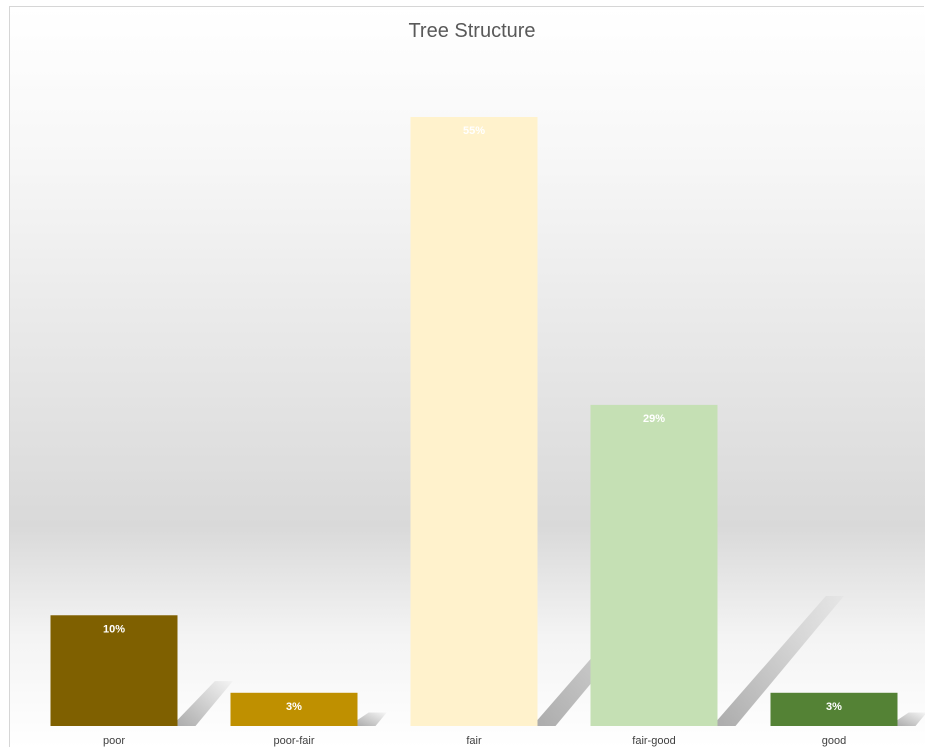 Image resolution: width=927 pixels, height=750 pixels. I want to click on category-label-poor: poor, so click(114, 741).